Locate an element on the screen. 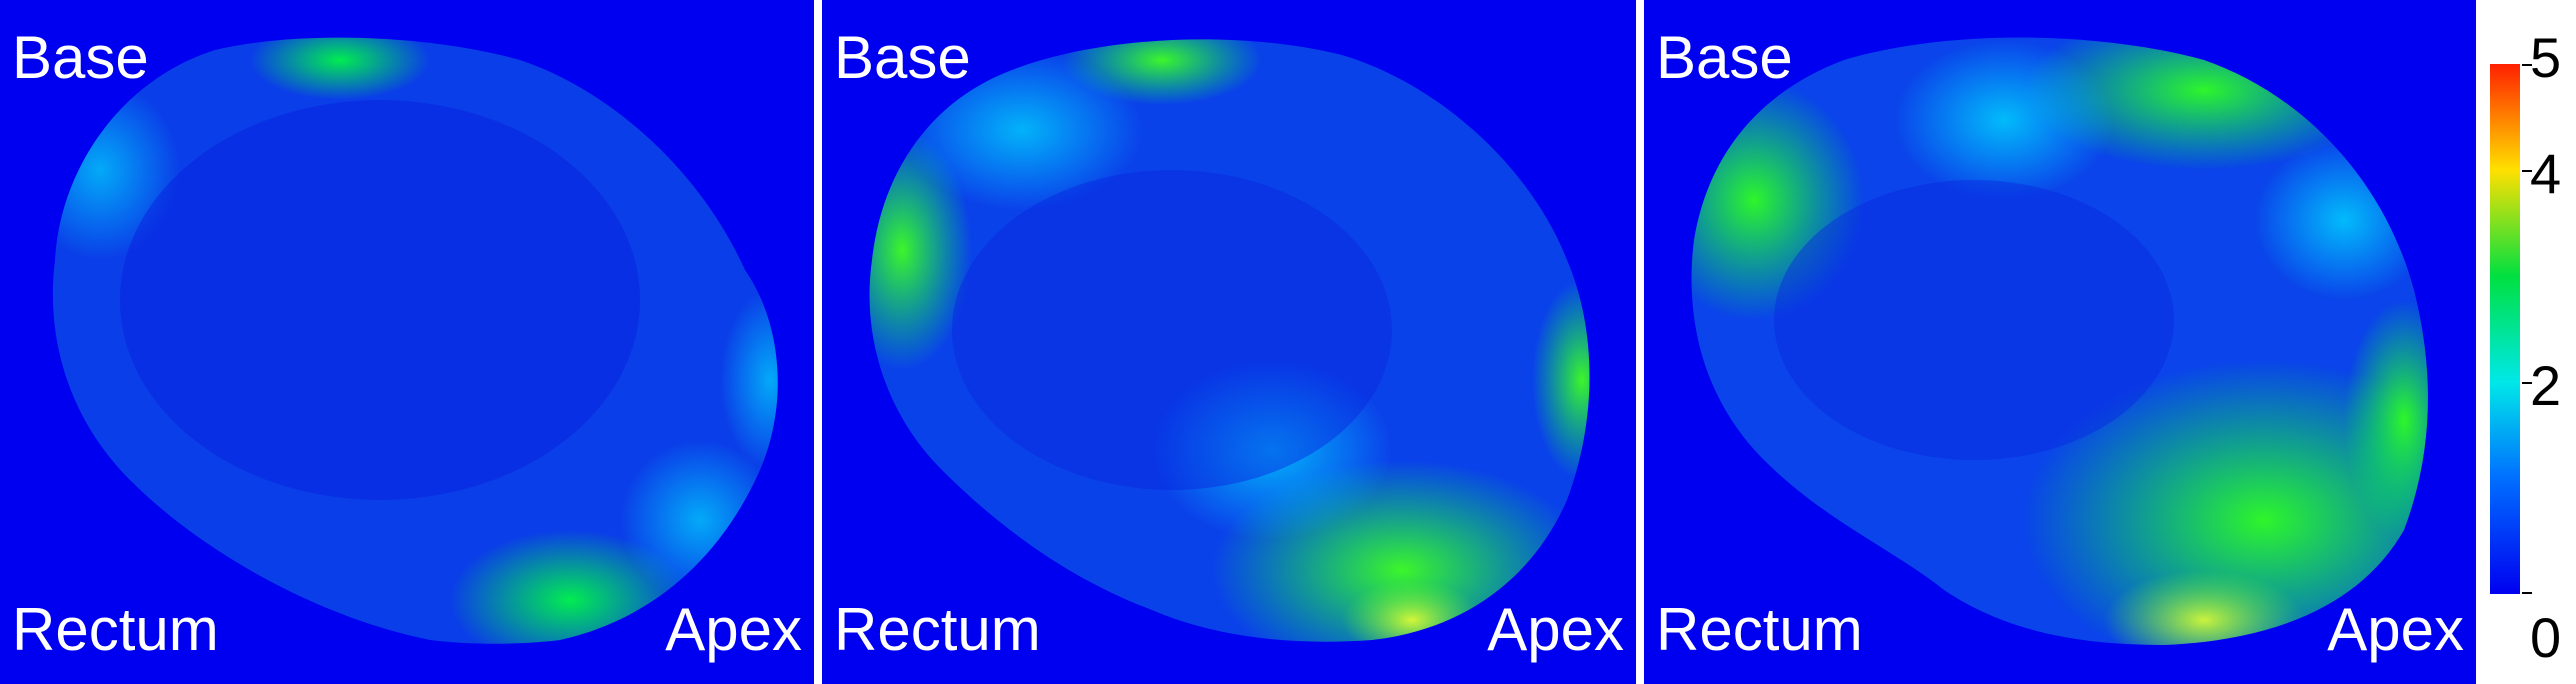  colorbar-gradient is located at coordinates (2505, 329).